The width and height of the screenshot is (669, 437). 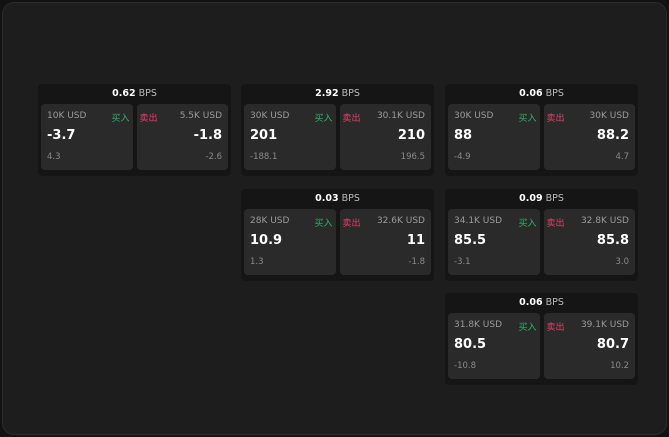 I want to click on buy-price: 10.9, so click(x=266, y=240).